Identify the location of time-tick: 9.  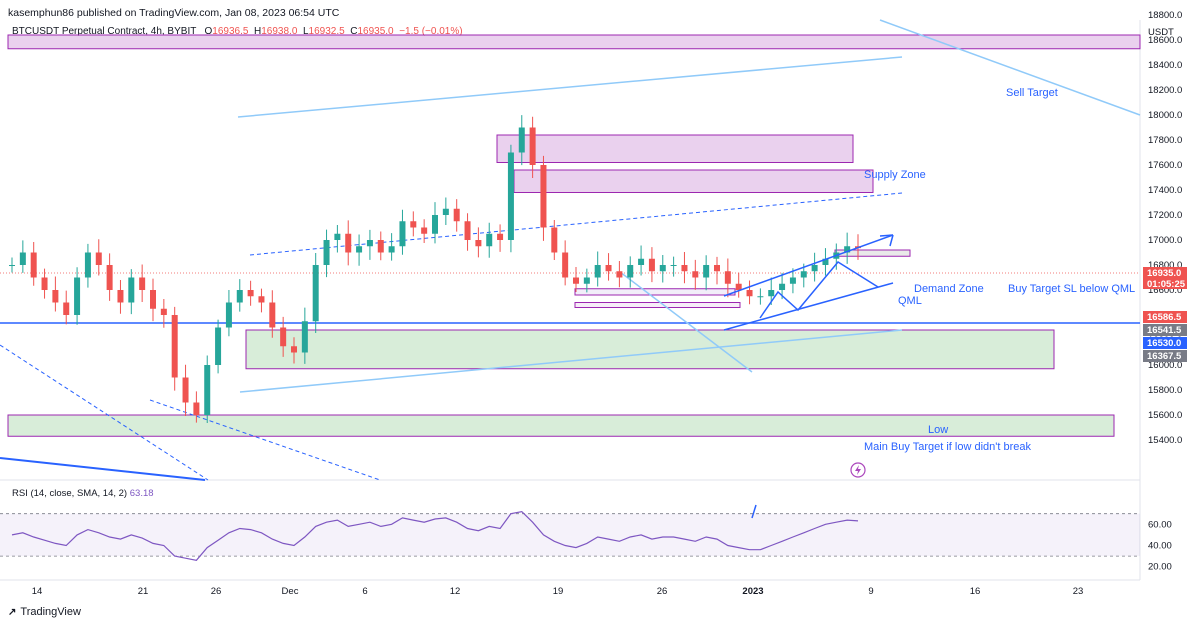
(870, 591).